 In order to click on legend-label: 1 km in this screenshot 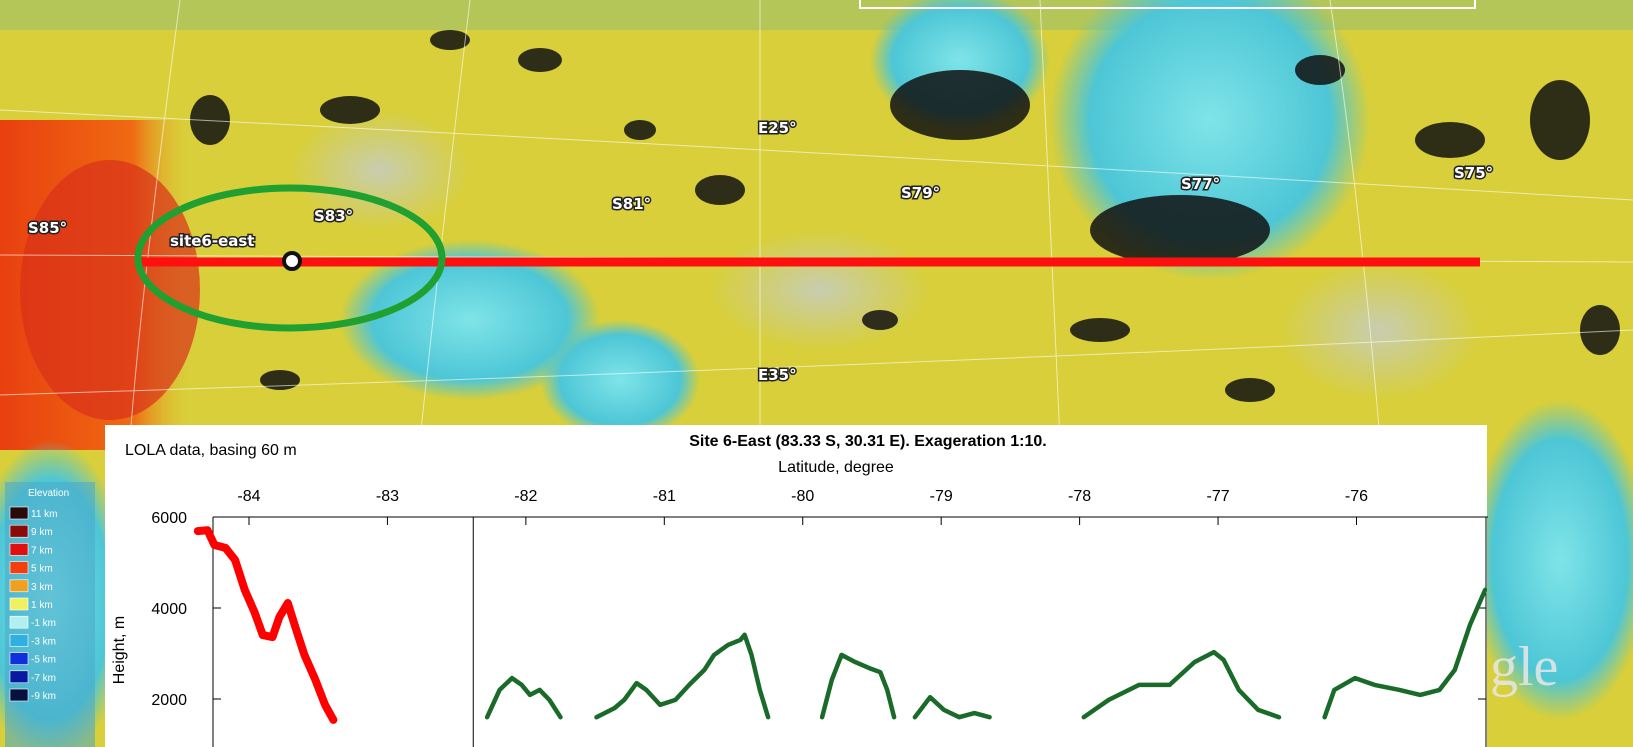, I will do `click(42, 605)`.